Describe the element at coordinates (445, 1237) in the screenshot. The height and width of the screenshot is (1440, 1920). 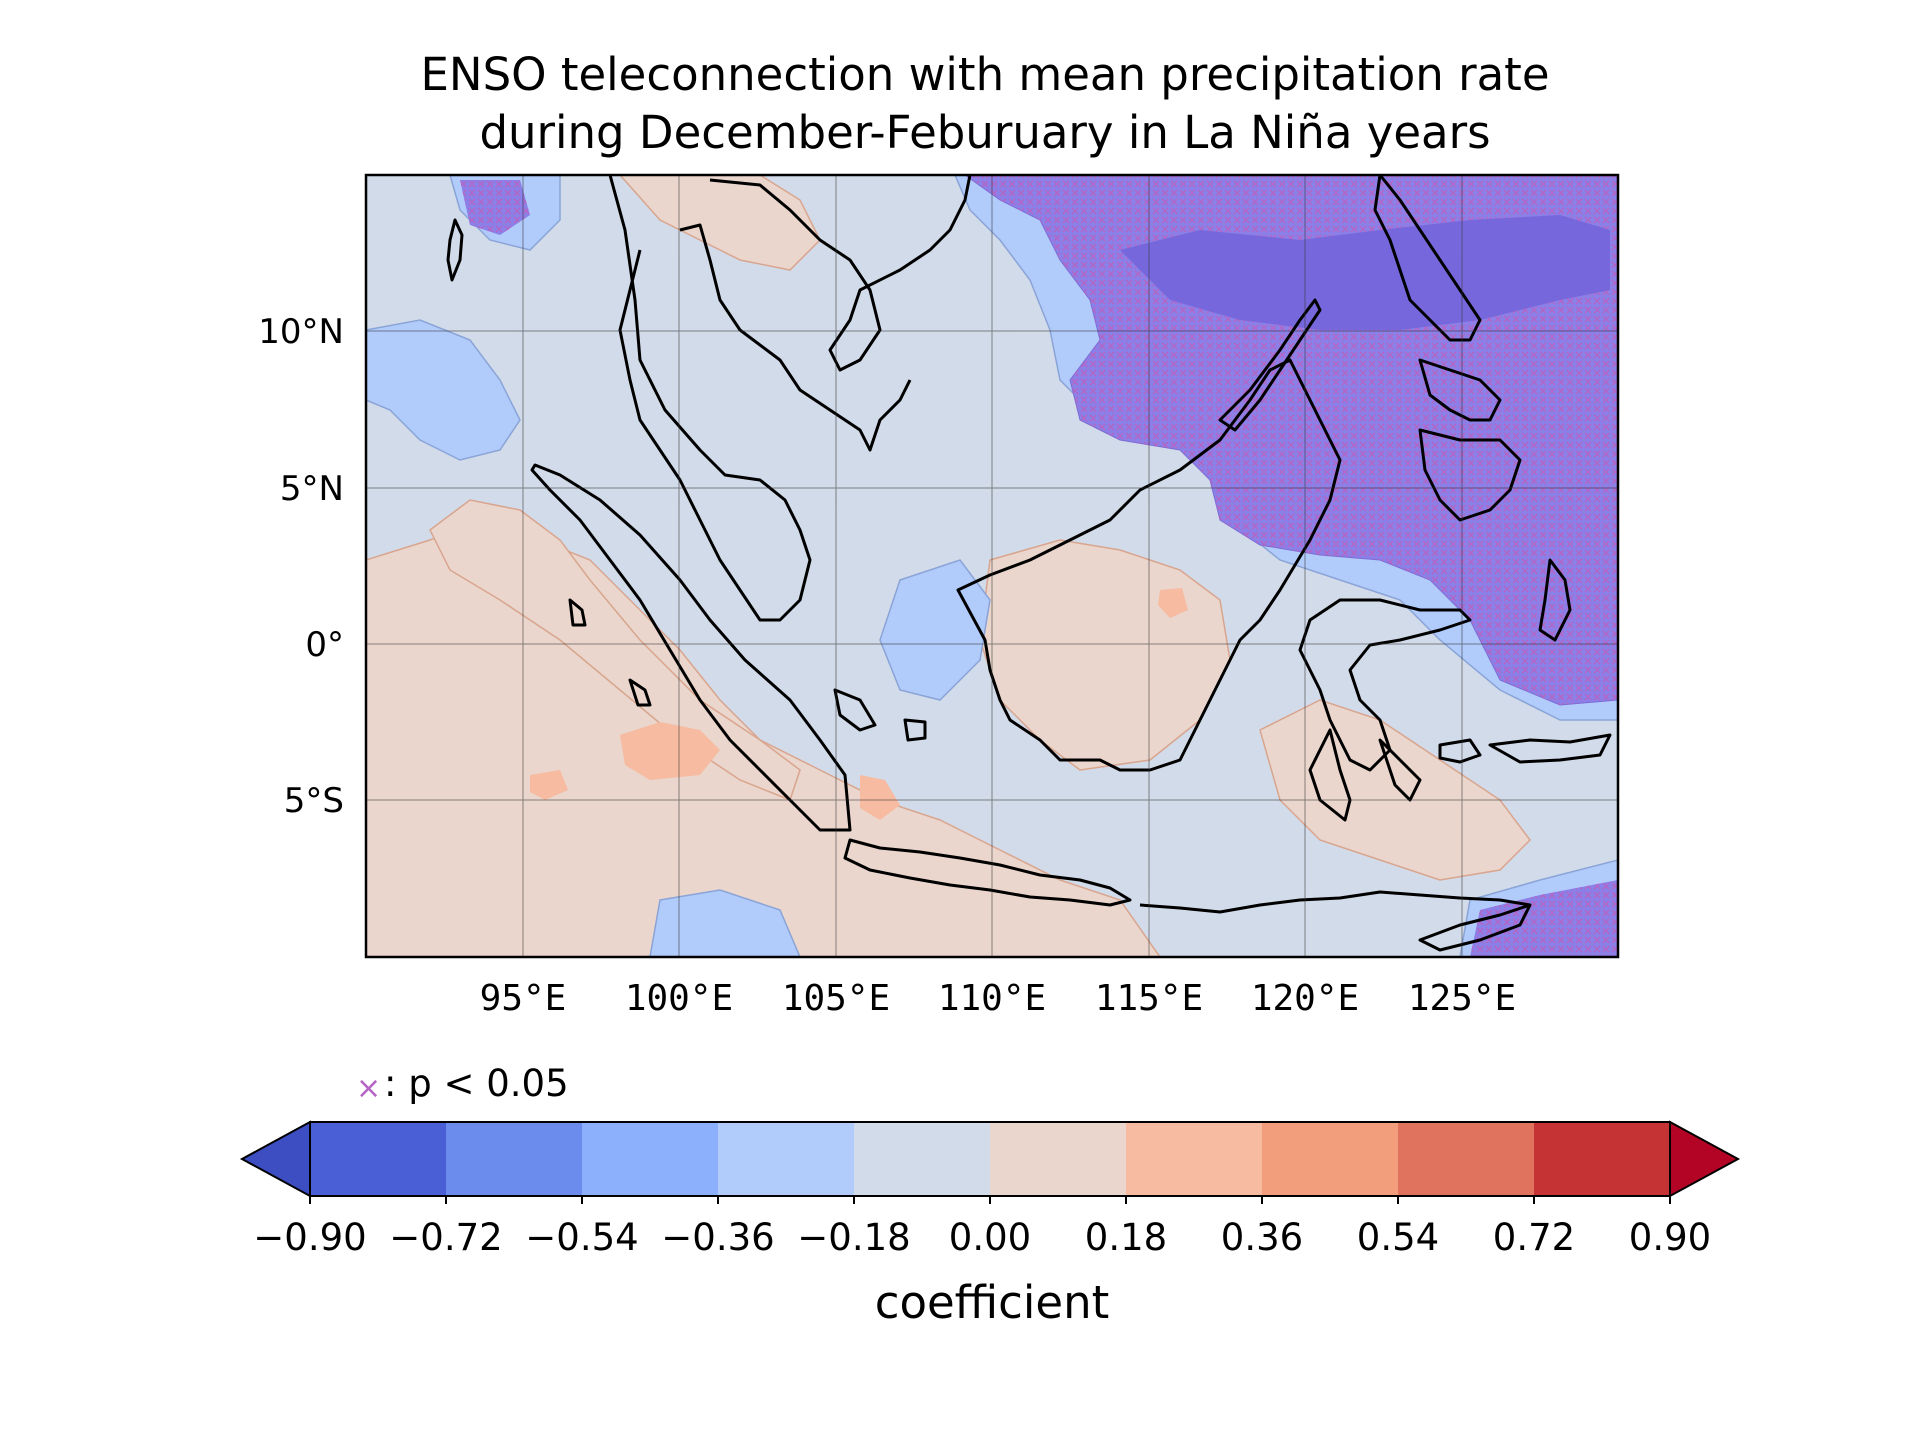
I see `colorbar-tick-label: −0.72` at that location.